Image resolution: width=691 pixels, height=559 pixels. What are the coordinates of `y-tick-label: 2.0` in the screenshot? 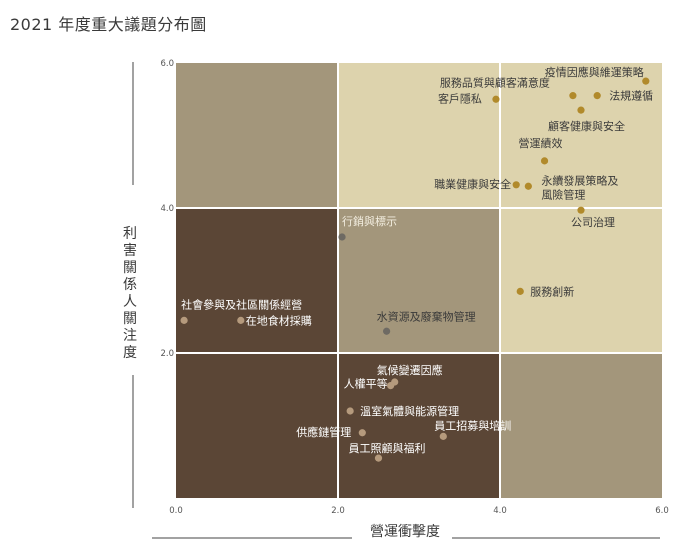 It's located at (167, 354).